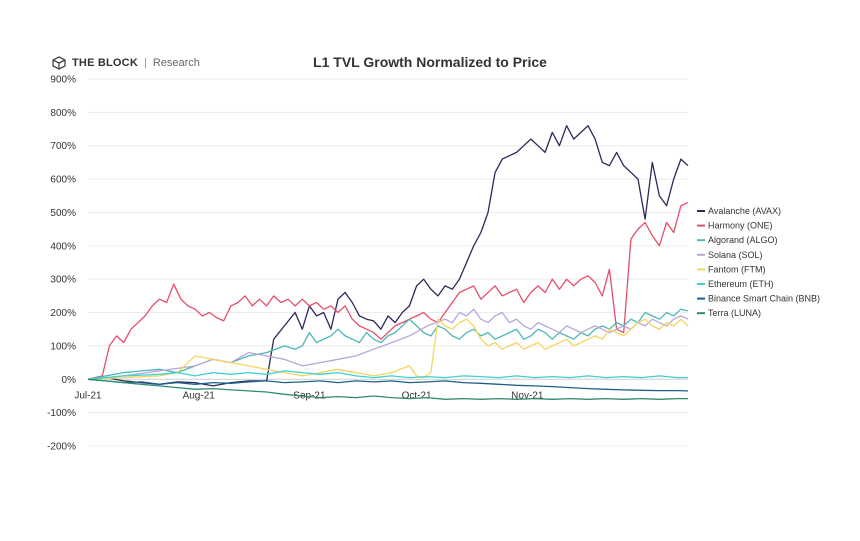  Describe the element at coordinates (63, 113) in the screenshot. I see `y-tick-label: 800%` at that location.